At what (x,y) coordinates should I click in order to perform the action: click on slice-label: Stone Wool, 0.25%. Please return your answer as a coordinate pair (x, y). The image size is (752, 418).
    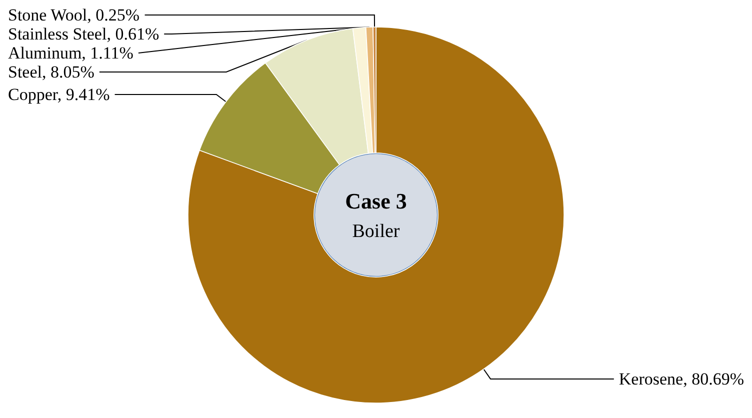
    Looking at the image, I should click on (74, 15).